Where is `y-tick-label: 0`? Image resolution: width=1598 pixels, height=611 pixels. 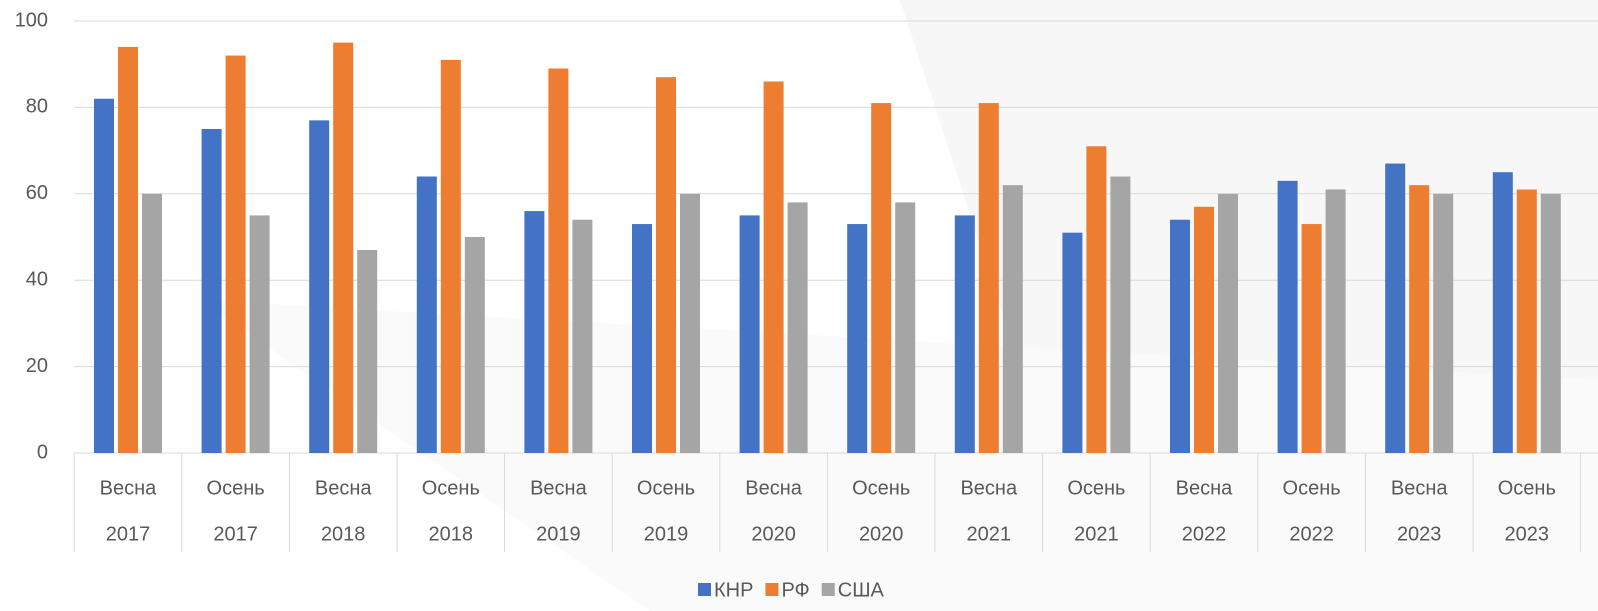
y-tick-label: 0 is located at coordinates (42, 452).